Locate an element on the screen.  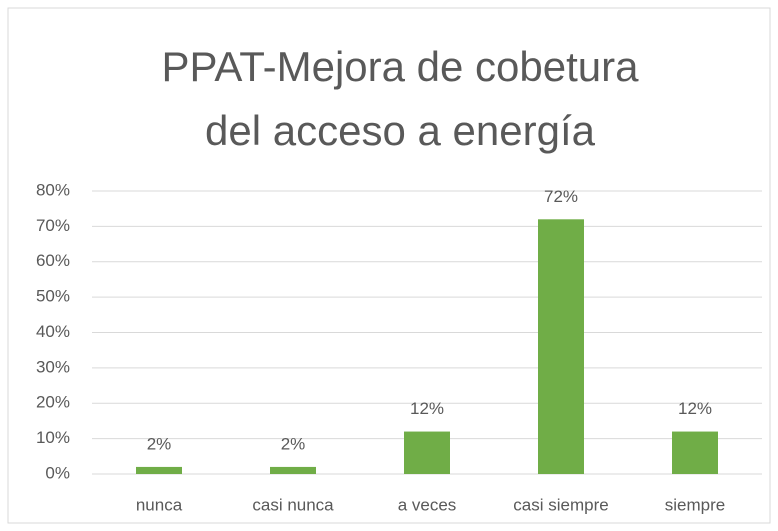
x-tick-label: siempre is located at coordinates (695, 504).